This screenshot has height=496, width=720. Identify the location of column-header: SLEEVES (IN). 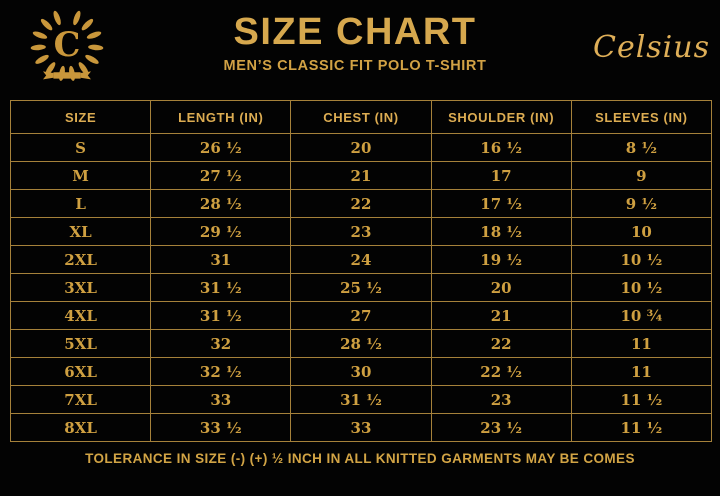
(641, 117).